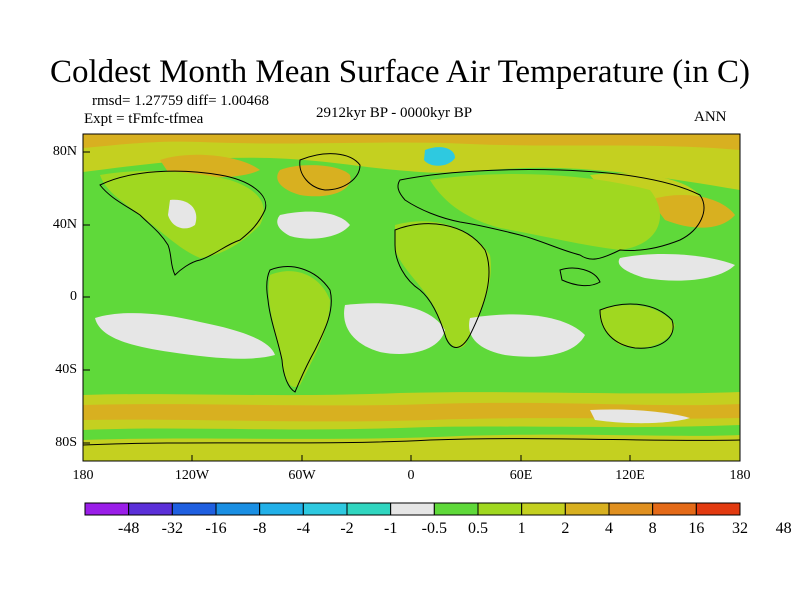  What do you see at coordinates (710, 117) in the screenshot?
I see `season-text: ANN` at bounding box center [710, 117].